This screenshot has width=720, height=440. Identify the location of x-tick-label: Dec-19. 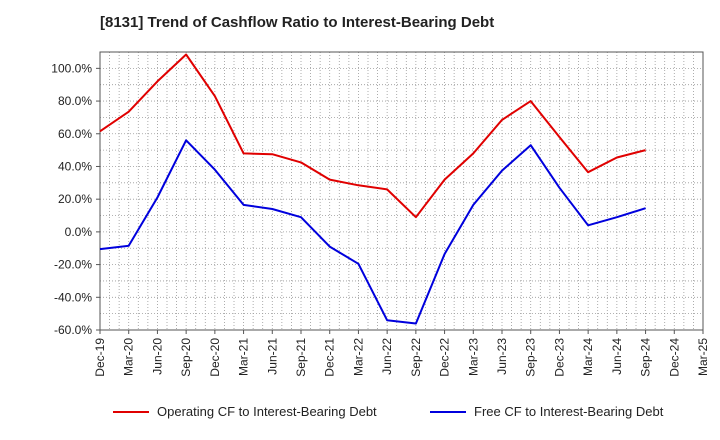
(100, 357).